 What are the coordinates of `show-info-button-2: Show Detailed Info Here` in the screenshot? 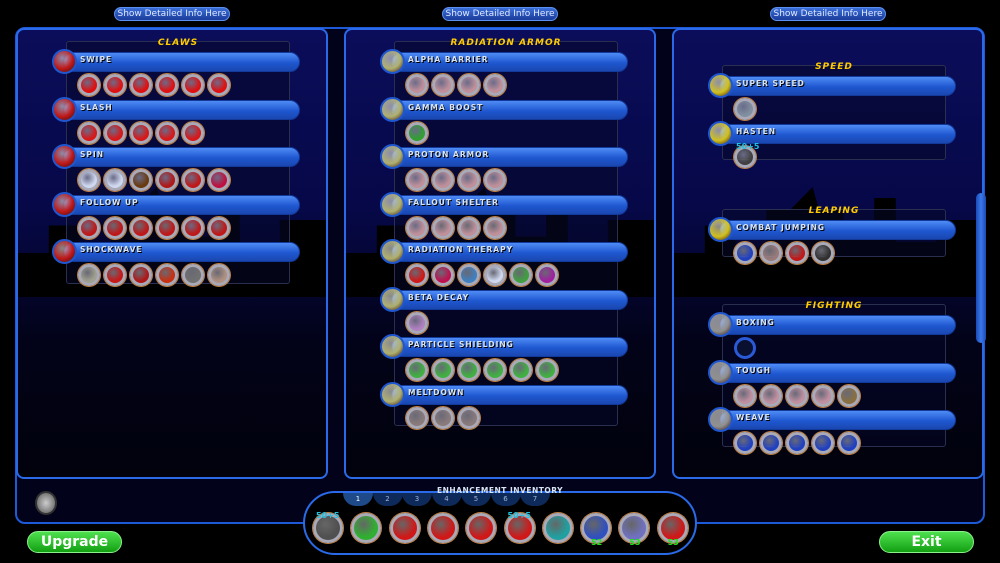 It's located at (500, 14).